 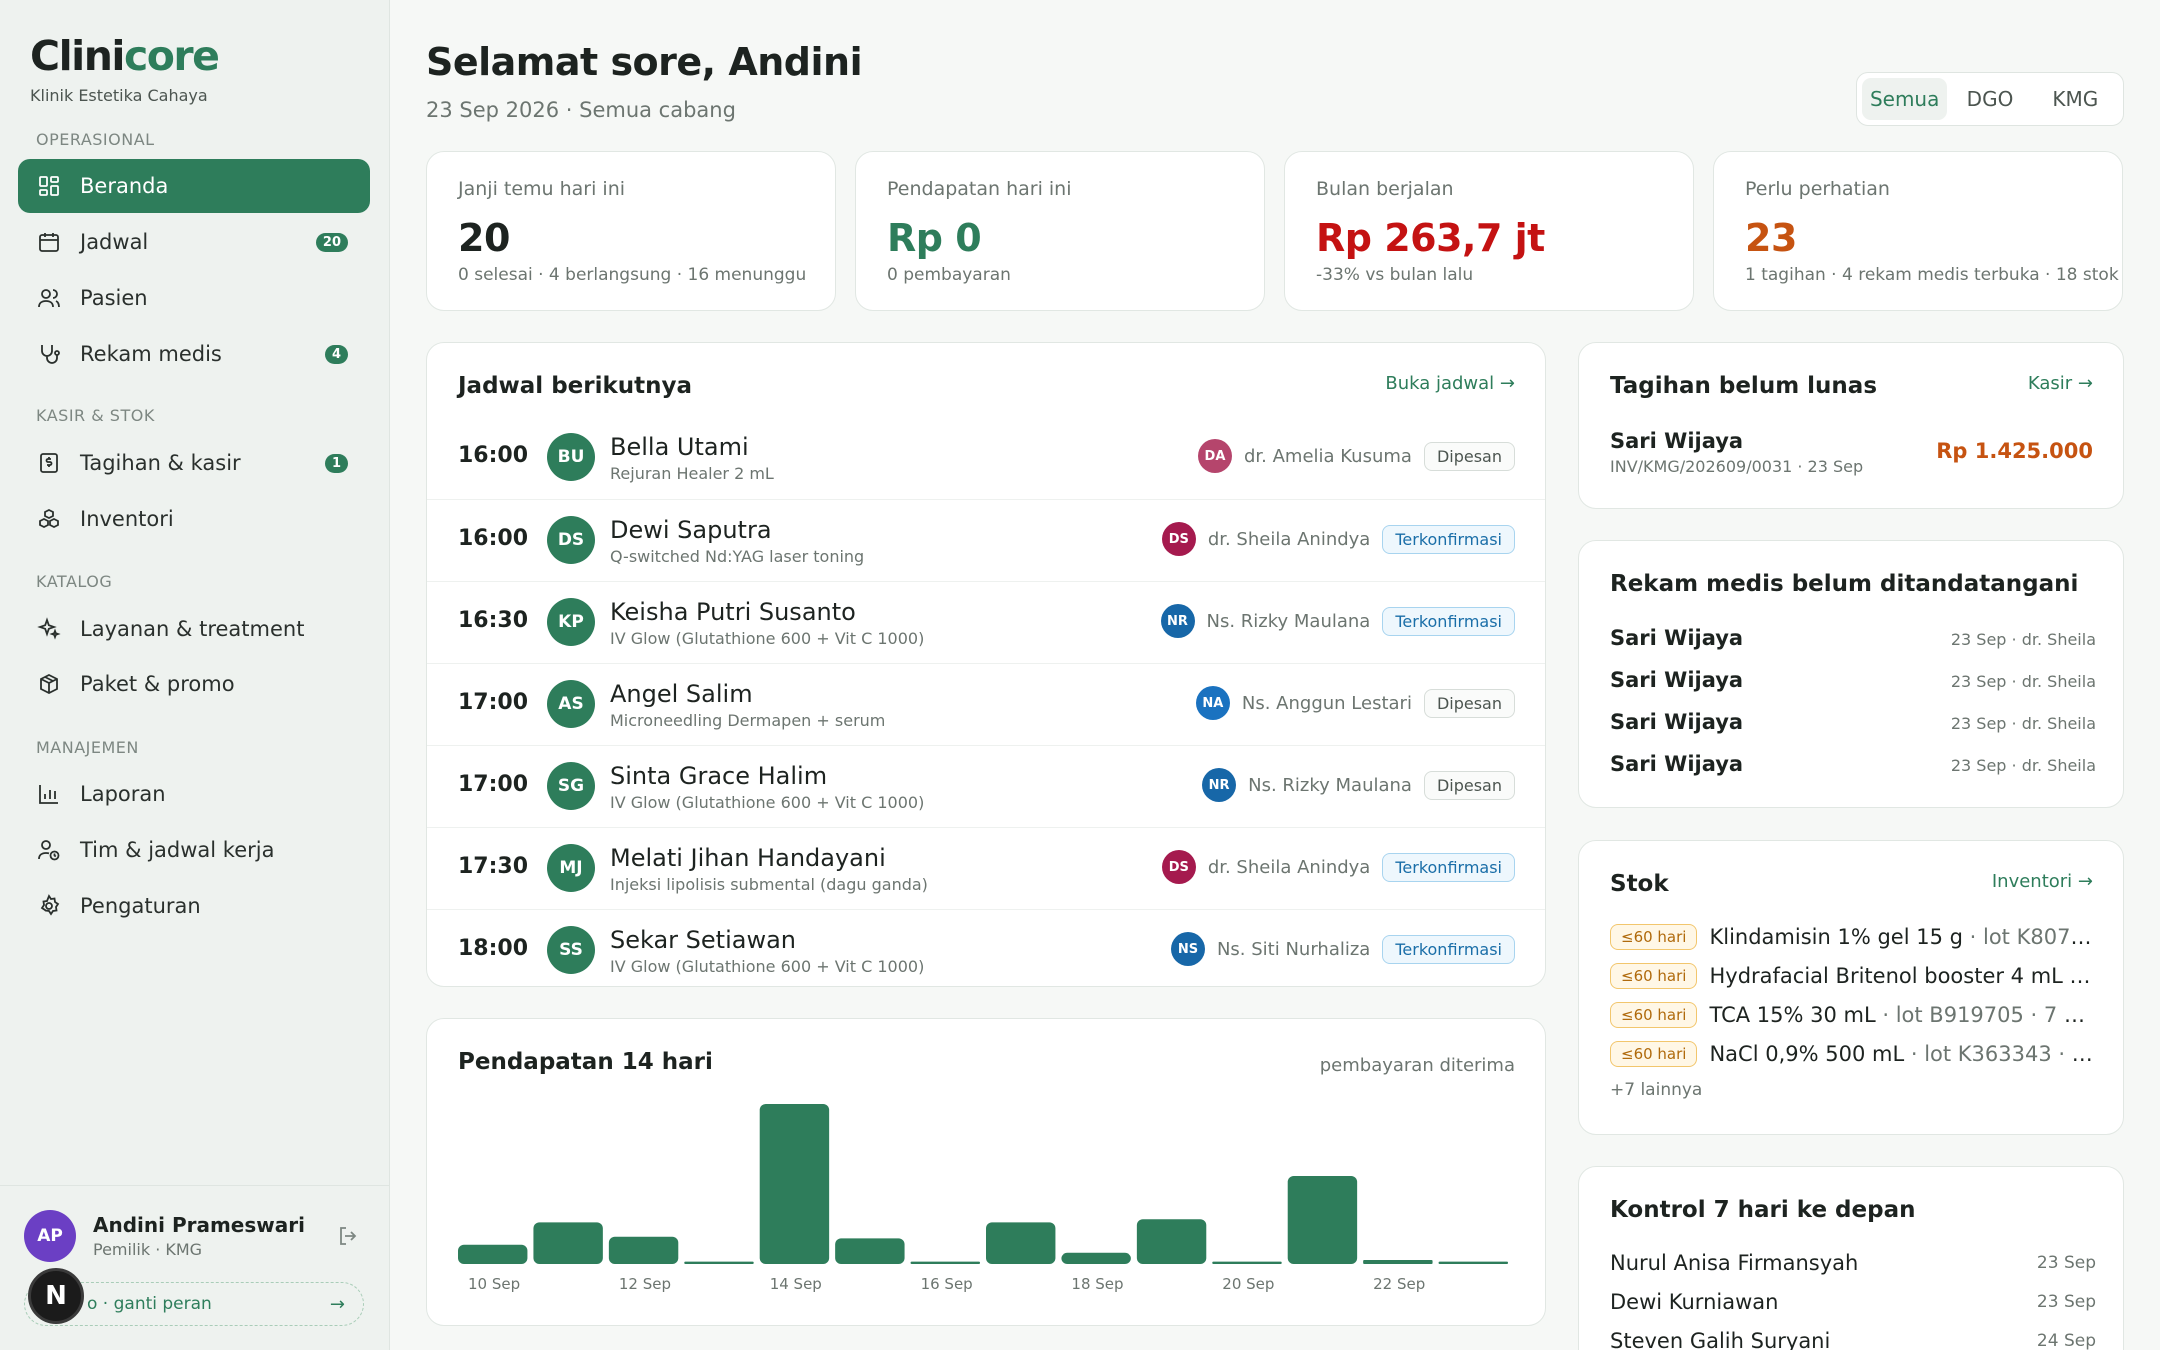 I want to click on sidebar-item-jadwal: Jadwal 20, so click(x=194, y=242).